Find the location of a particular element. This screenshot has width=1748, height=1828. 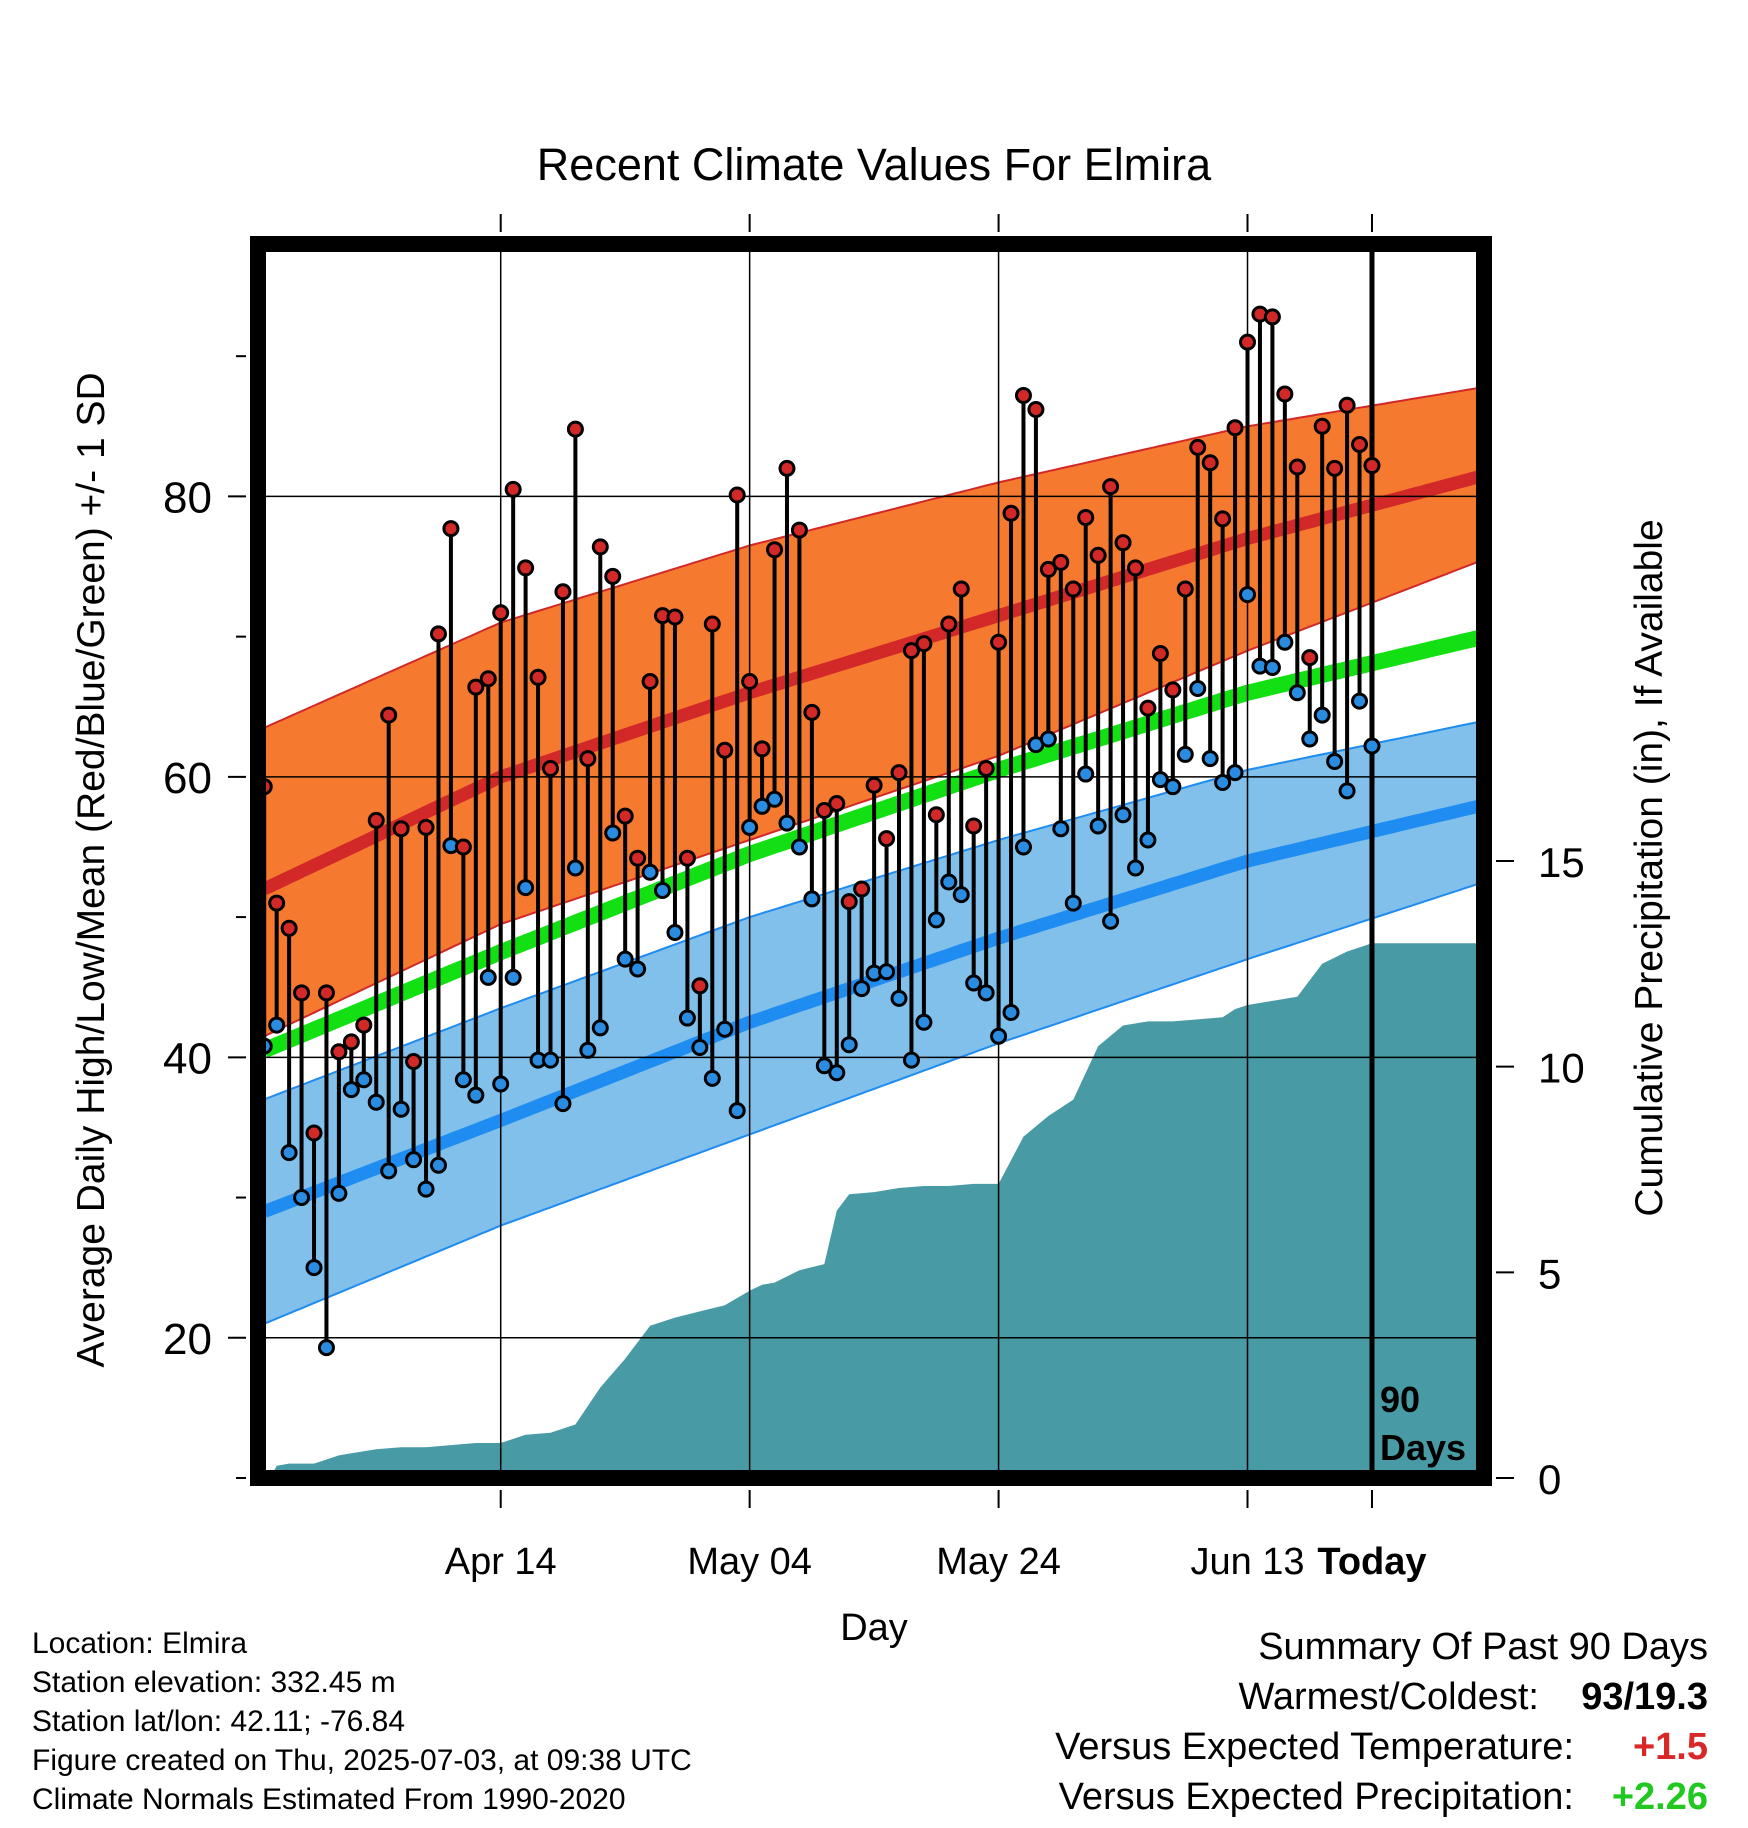

warmest-coldest-value: 93/19.3 is located at coordinates (1644, 1697).